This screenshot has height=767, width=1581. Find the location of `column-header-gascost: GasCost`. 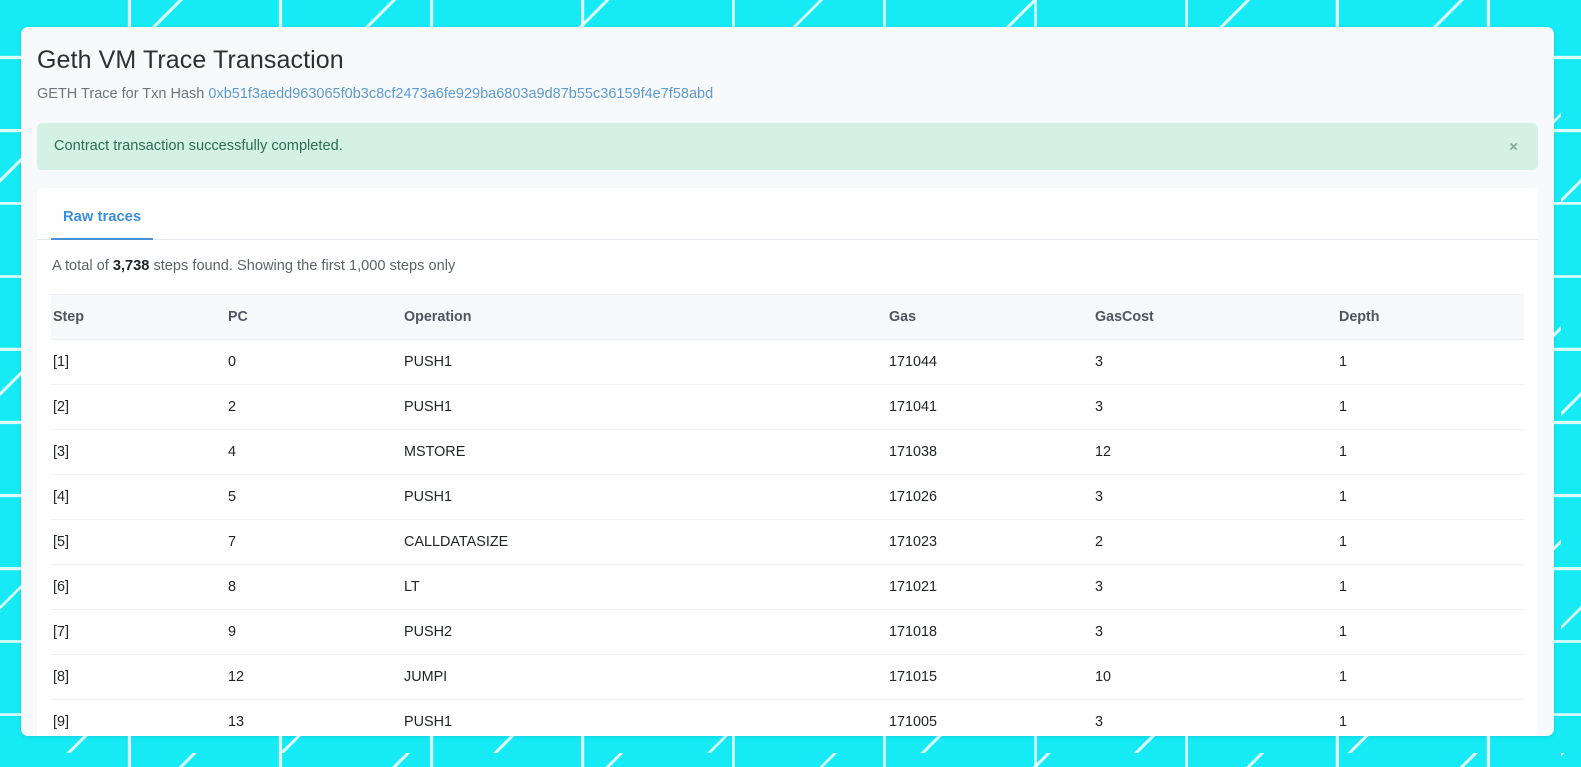

column-header-gascost: GasCost is located at coordinates (1217, 317).